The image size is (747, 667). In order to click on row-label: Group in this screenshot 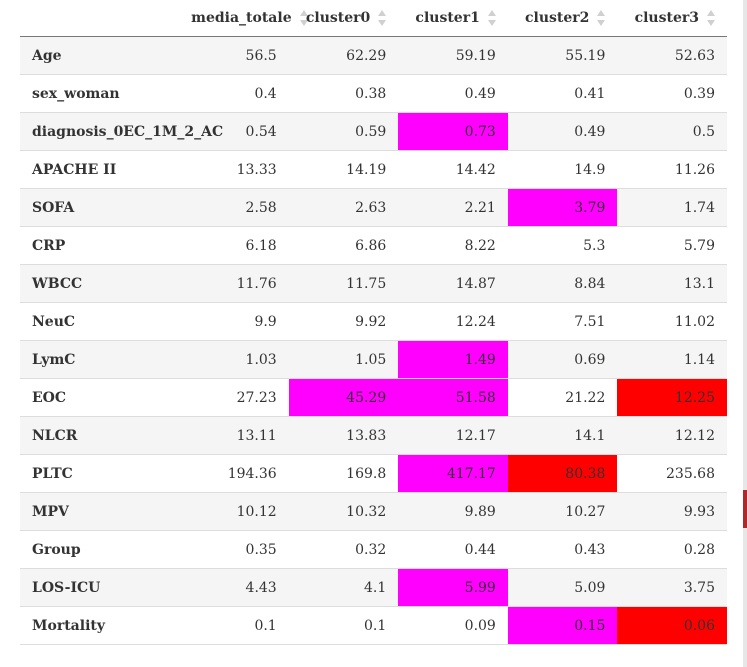, I will do `click(100, 549)`.